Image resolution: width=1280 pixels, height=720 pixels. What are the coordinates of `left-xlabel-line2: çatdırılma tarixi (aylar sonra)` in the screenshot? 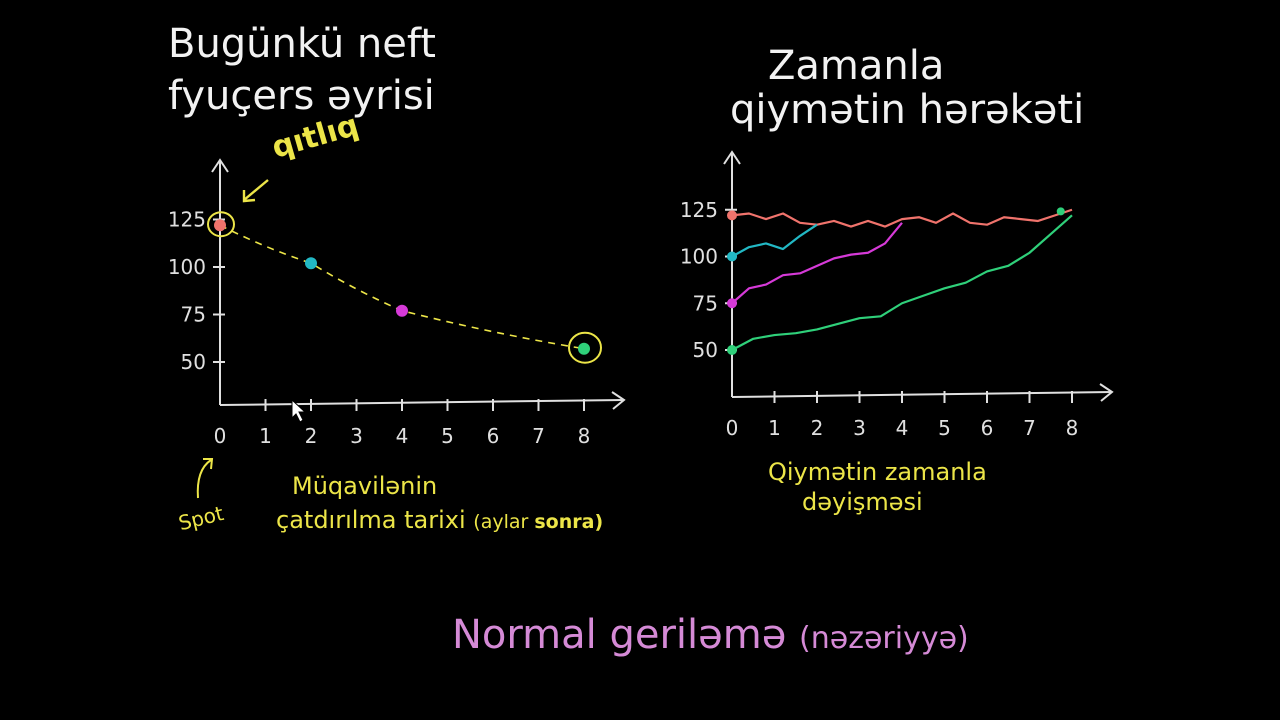 It's located at (439, 520).